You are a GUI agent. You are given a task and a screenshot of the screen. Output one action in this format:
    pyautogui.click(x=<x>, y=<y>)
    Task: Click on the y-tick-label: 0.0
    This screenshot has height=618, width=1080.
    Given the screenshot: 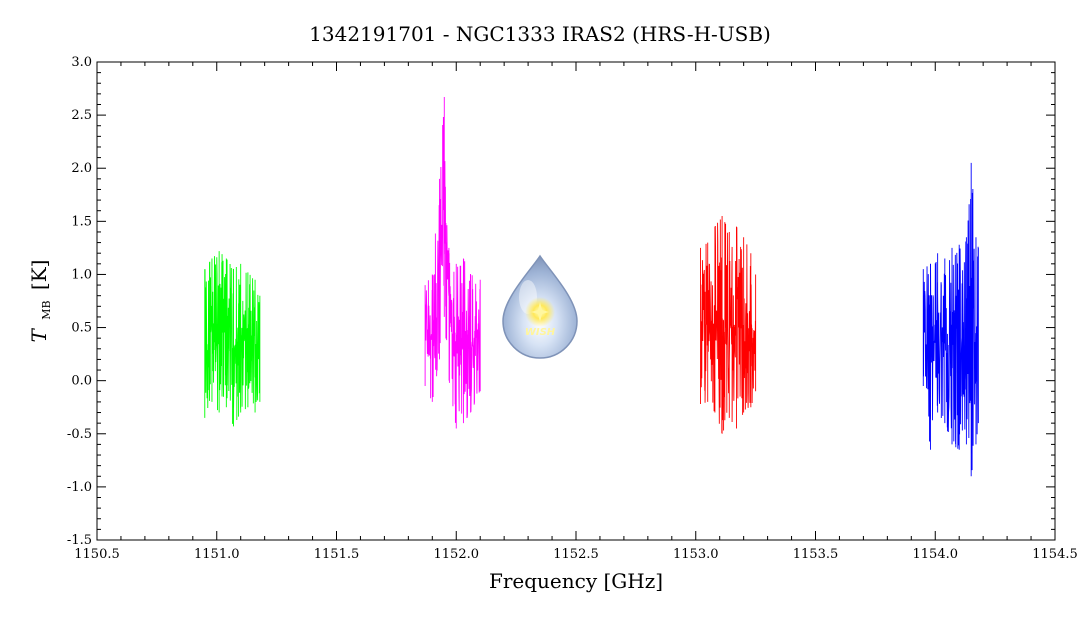 What is the action you would take?
    pyautogui.click(x=81, y=381)
    